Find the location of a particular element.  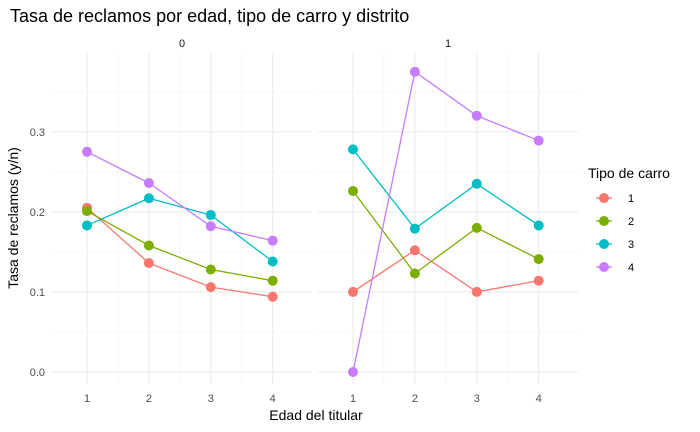

facet-label: 0 is located at coordinates (182, 44).